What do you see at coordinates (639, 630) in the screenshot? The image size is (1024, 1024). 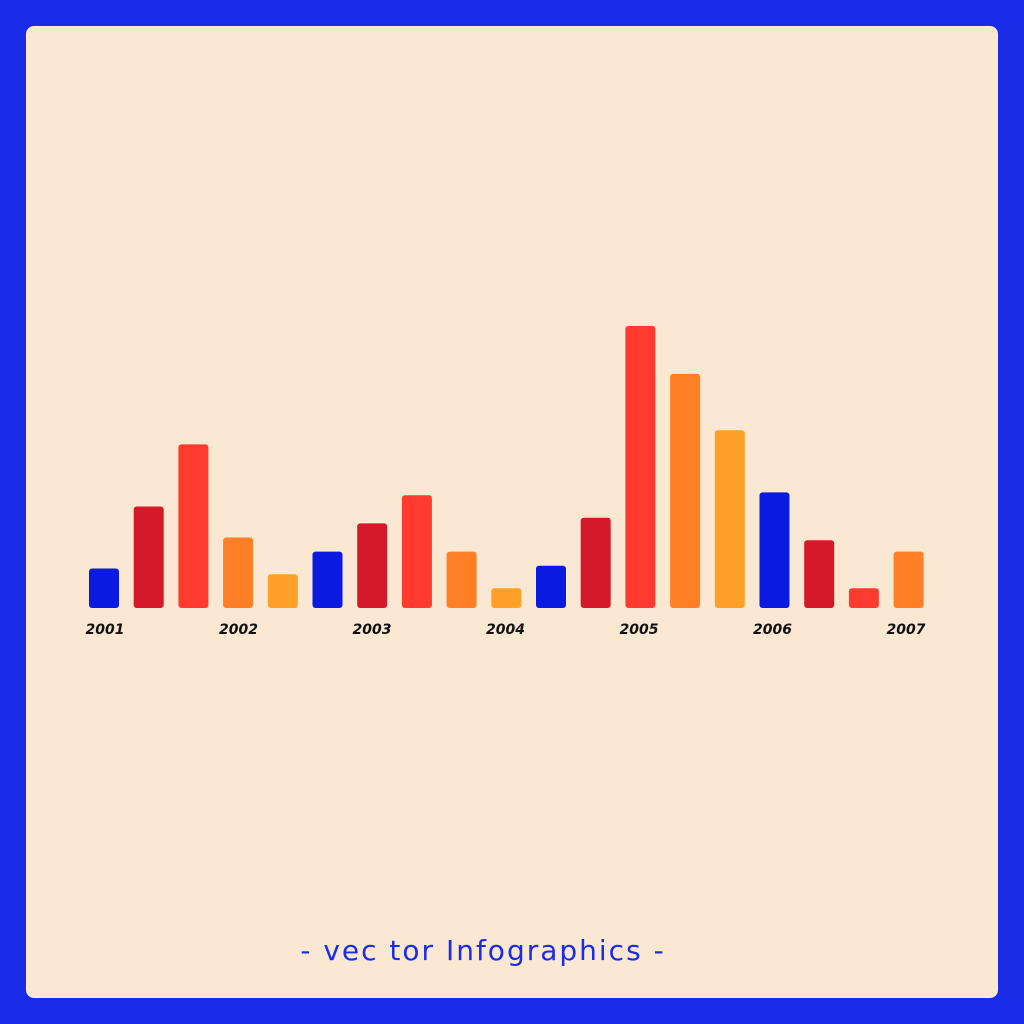 I see `year-label-2005: 2005` at bounding box center [639, 630].